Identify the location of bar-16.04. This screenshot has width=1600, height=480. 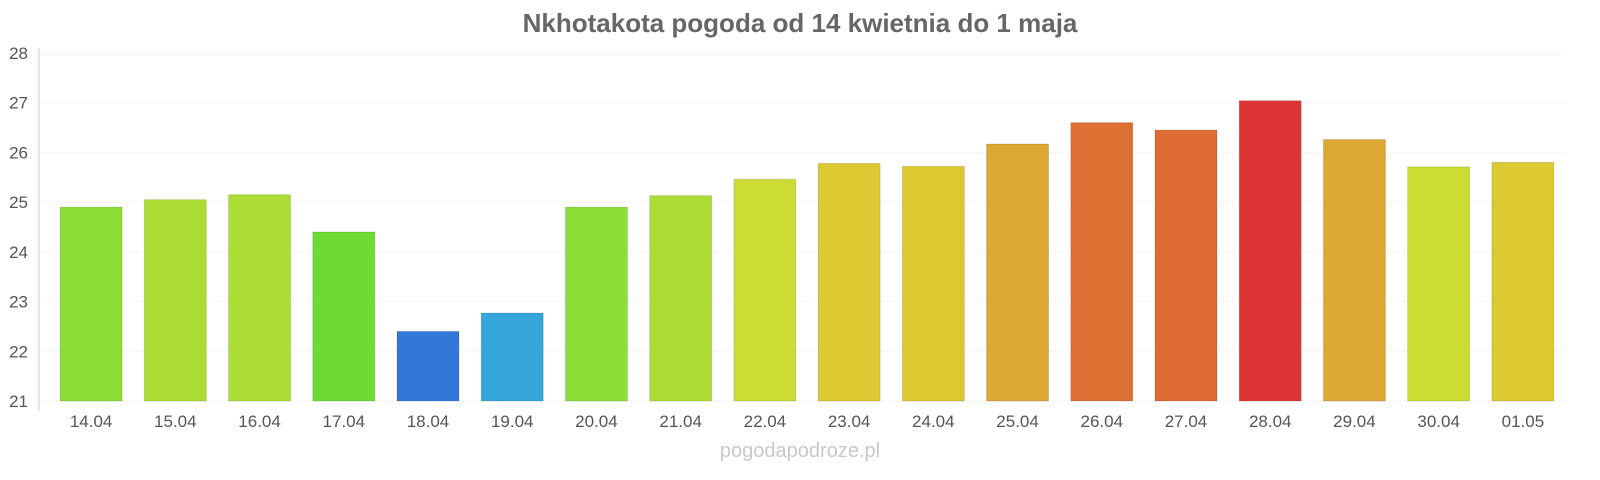
(260, 298).